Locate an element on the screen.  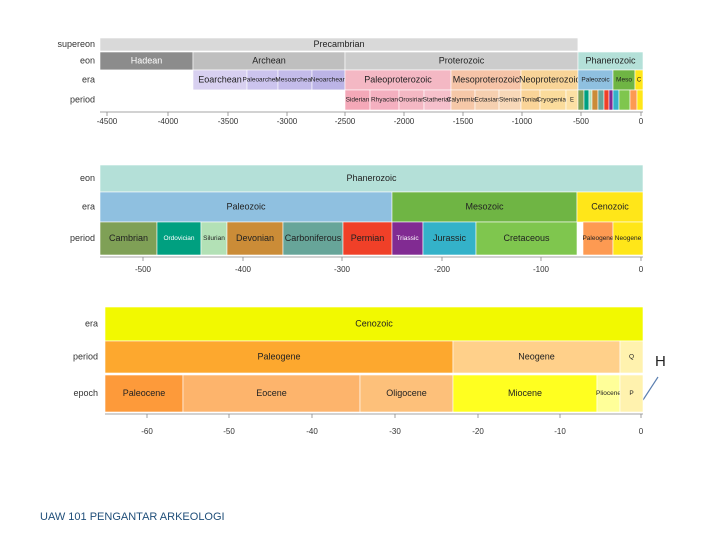
axis-label: -2000 is located at coordinates (404, 121).